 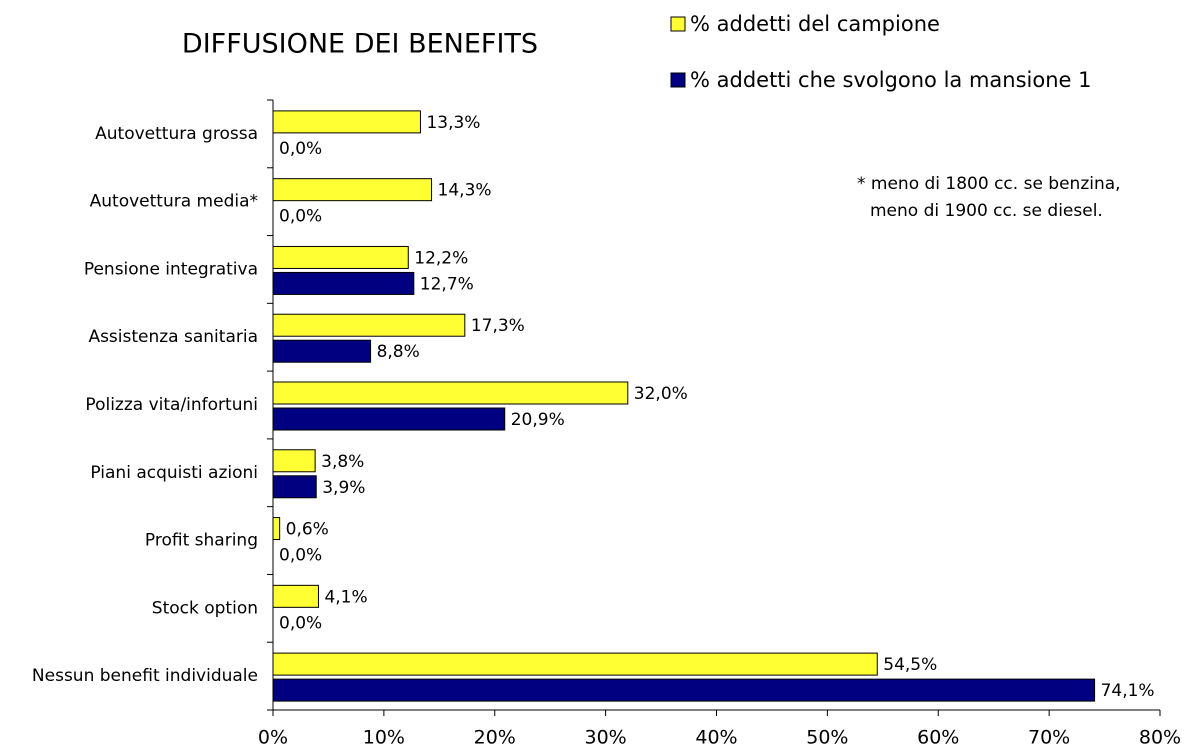 What do you see at coordinates (174, 202) in the screenshot?
I see `y-tick-label: Autovettura media*` at bounding box center [174, 202].